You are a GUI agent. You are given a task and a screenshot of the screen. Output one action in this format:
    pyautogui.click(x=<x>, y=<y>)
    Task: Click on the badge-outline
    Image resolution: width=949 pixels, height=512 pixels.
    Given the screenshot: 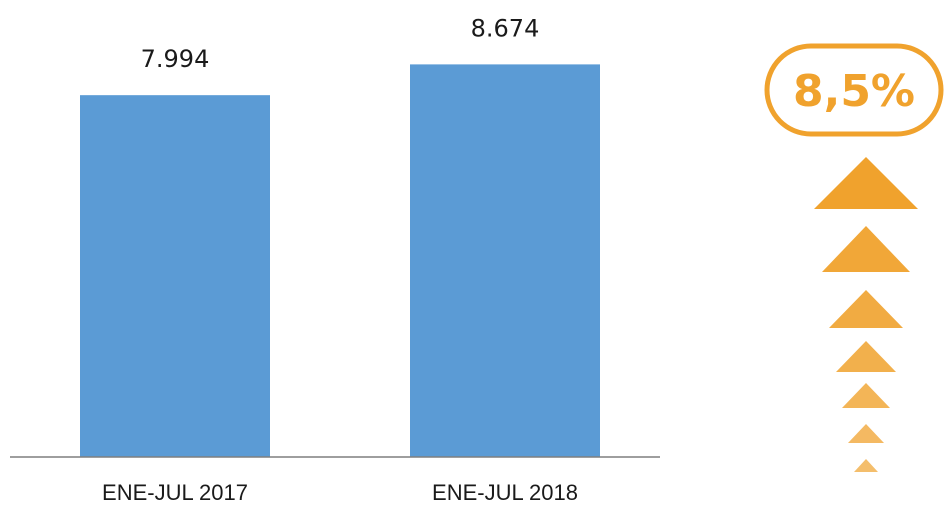 What is the action you would take?
    pyautogui.click(x=854, y=90)
    